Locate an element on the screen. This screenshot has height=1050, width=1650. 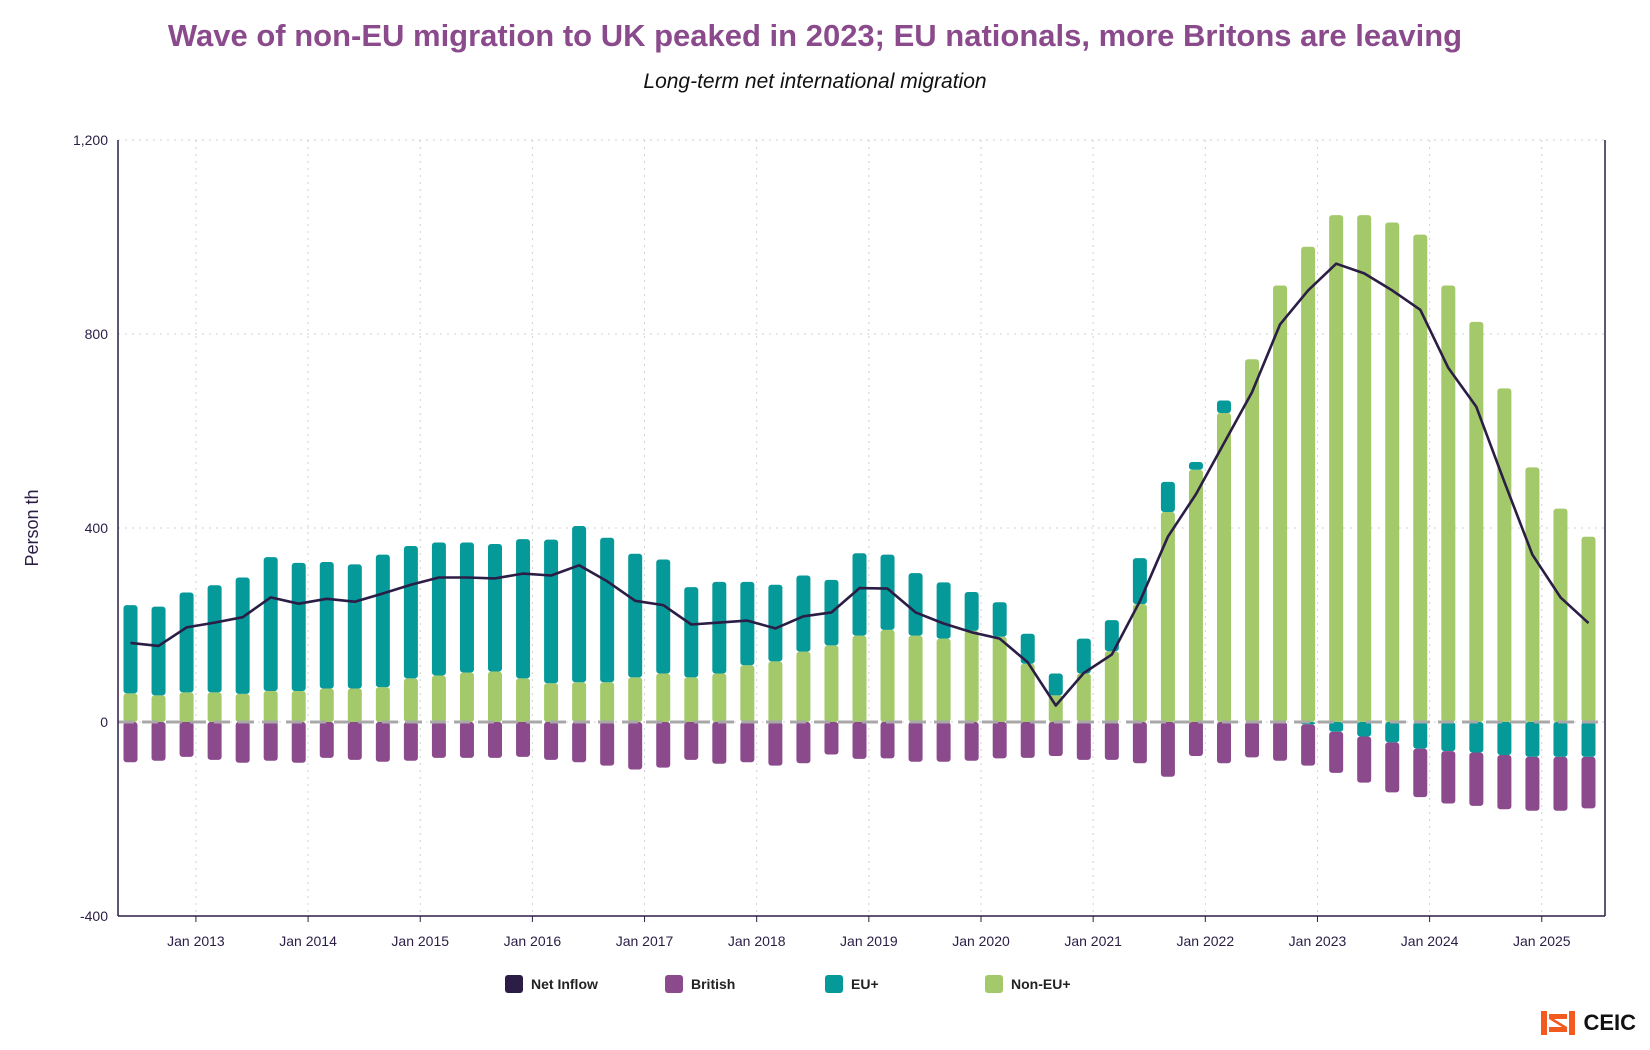
x-tick-label: Jan 2013 is located at coordinates (196, 941).